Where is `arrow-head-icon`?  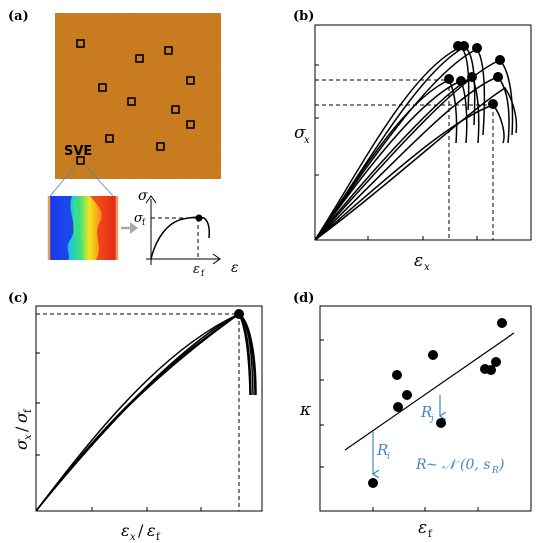
arrow-head-icon is located at coordinates (134, 228).